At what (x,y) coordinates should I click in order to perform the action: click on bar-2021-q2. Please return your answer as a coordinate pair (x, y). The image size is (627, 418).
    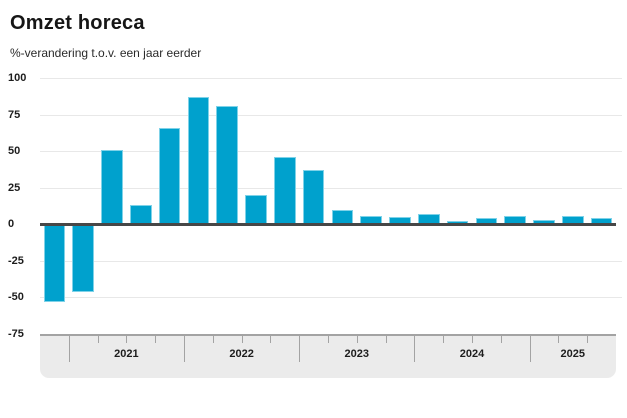
    Looking at the image, I should click on (112, 187).